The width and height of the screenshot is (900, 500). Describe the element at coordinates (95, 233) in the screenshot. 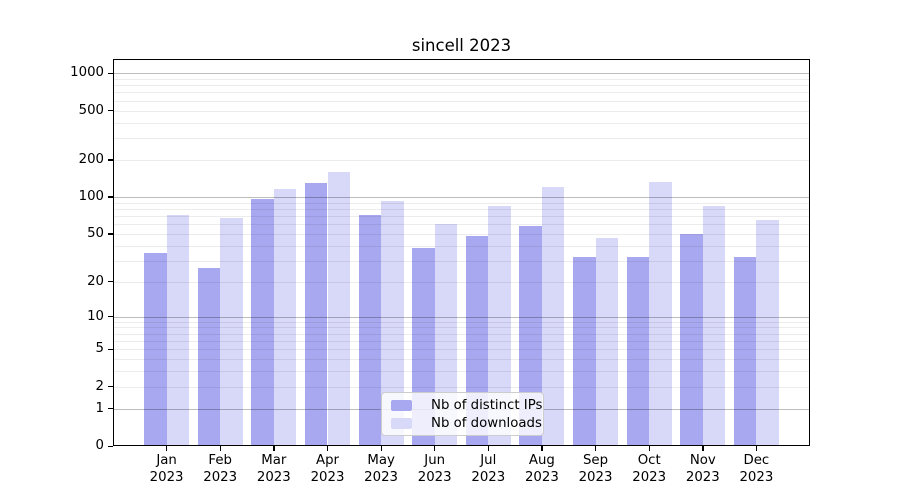

I see `y-tick-label: 50` at that location.